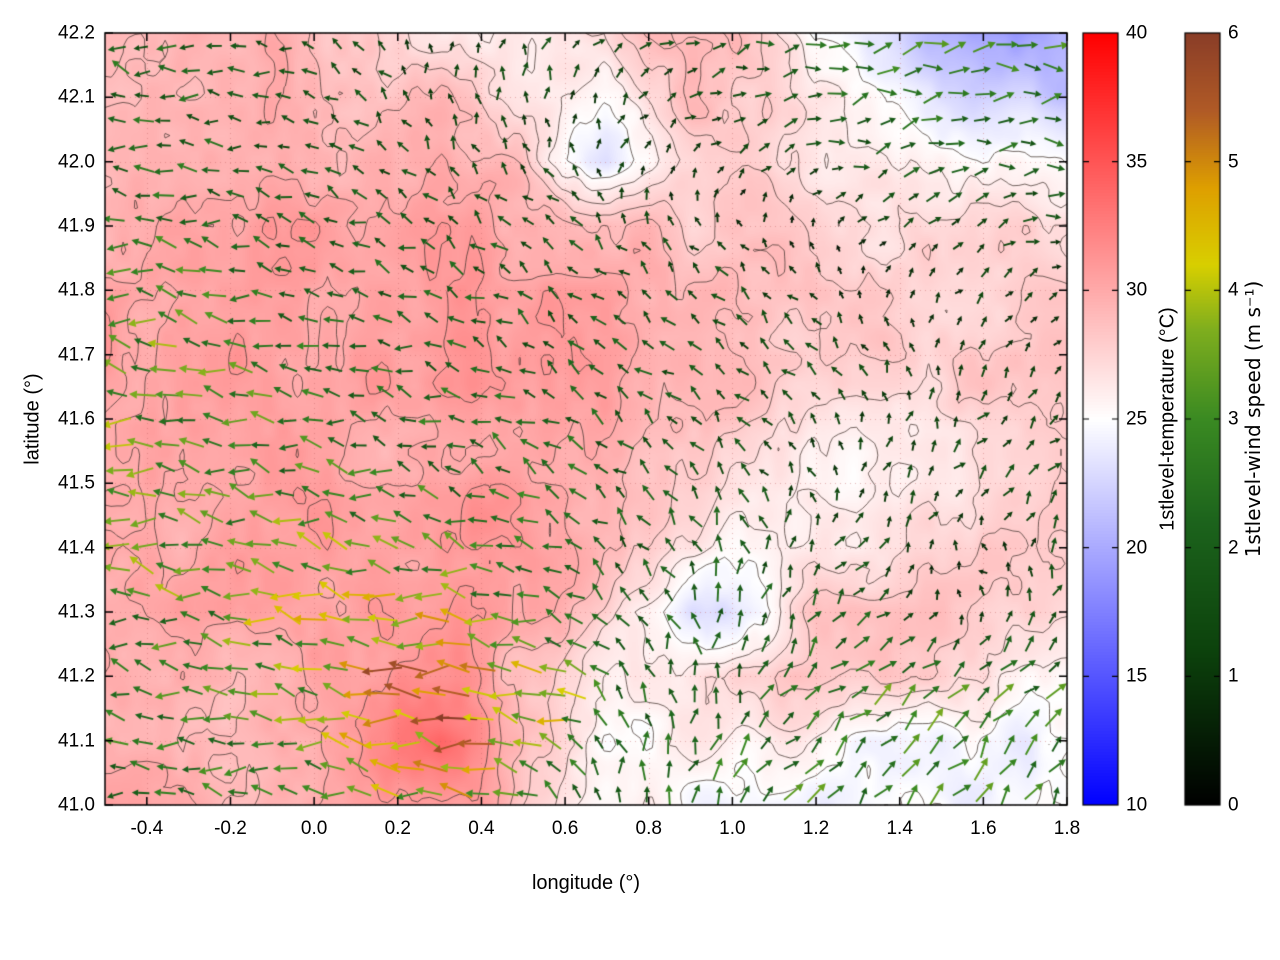  Describe the element at coordinates (397, 828) in the screenshot. I see `x-tick-label: 0.2` at that location.